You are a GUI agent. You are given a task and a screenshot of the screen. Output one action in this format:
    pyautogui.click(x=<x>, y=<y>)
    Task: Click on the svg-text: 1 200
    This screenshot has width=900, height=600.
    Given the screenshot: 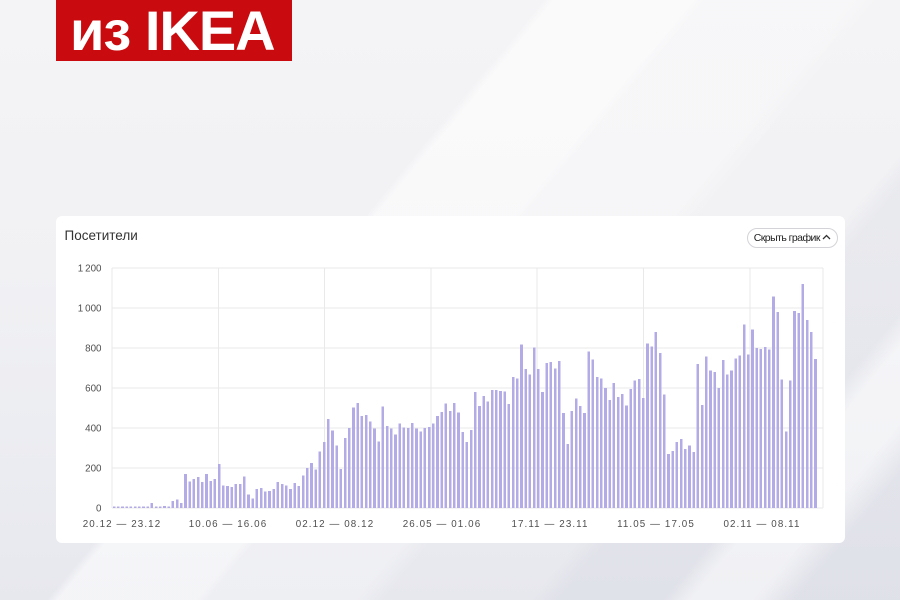 What is the action you would take?
    pyautogui.click(x=90, y=268)
    